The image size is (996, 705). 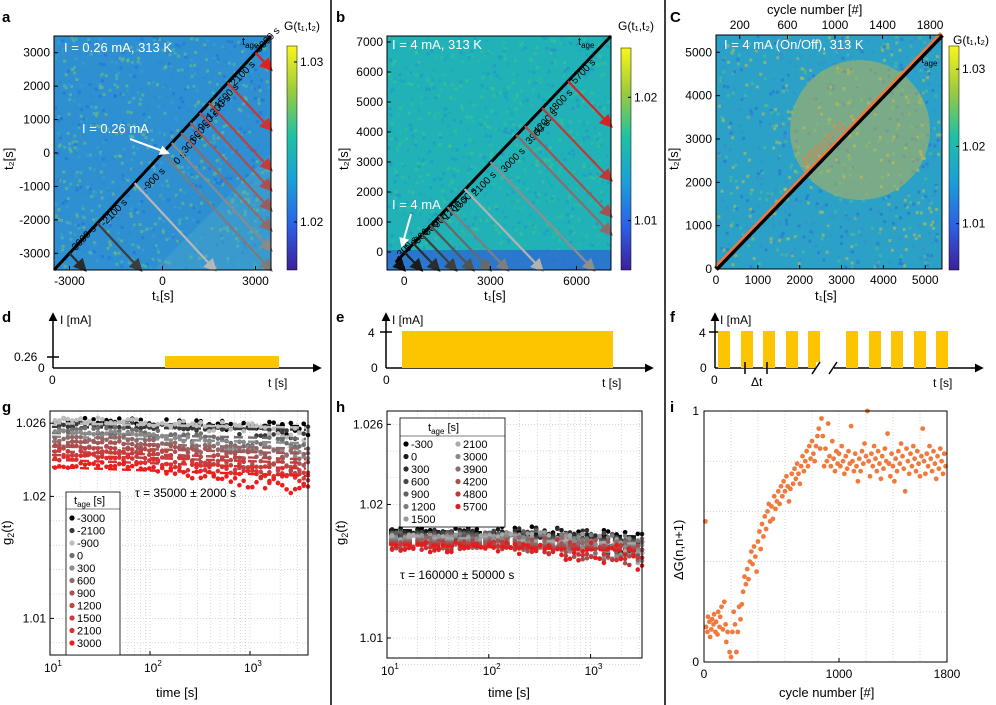 What do you see at coordinates (153, 667) in the screenshot?
I see `chart-xtick-label: 102` at bounding box center [153, 667].